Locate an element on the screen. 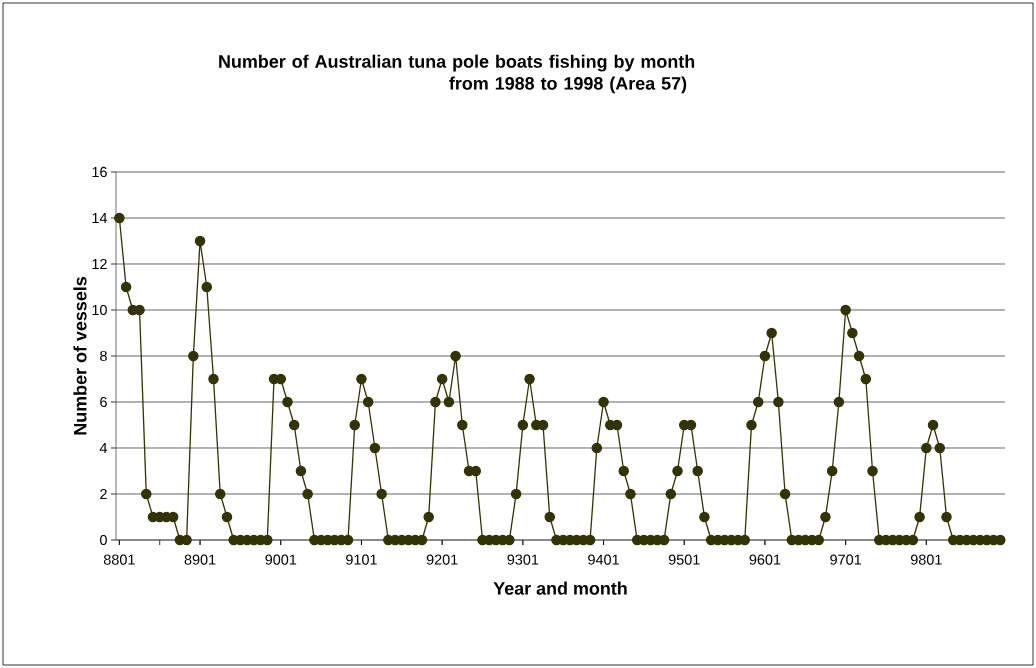 The image size is (1036, 668). x-tick-label: 9001 is located at coordinates (281, 559).